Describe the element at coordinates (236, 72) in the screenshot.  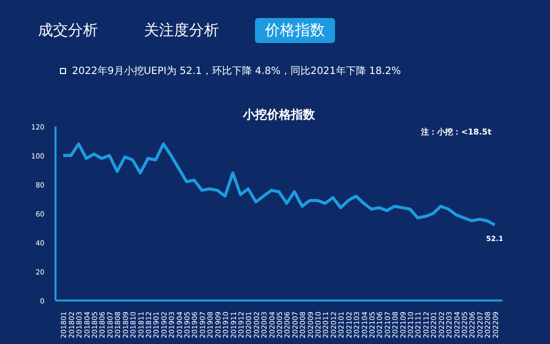
I see `text: 2022年9月小挖UEPI为 52.1，环比下降 4.8%，同比2021年下降 18.2%` at that location.